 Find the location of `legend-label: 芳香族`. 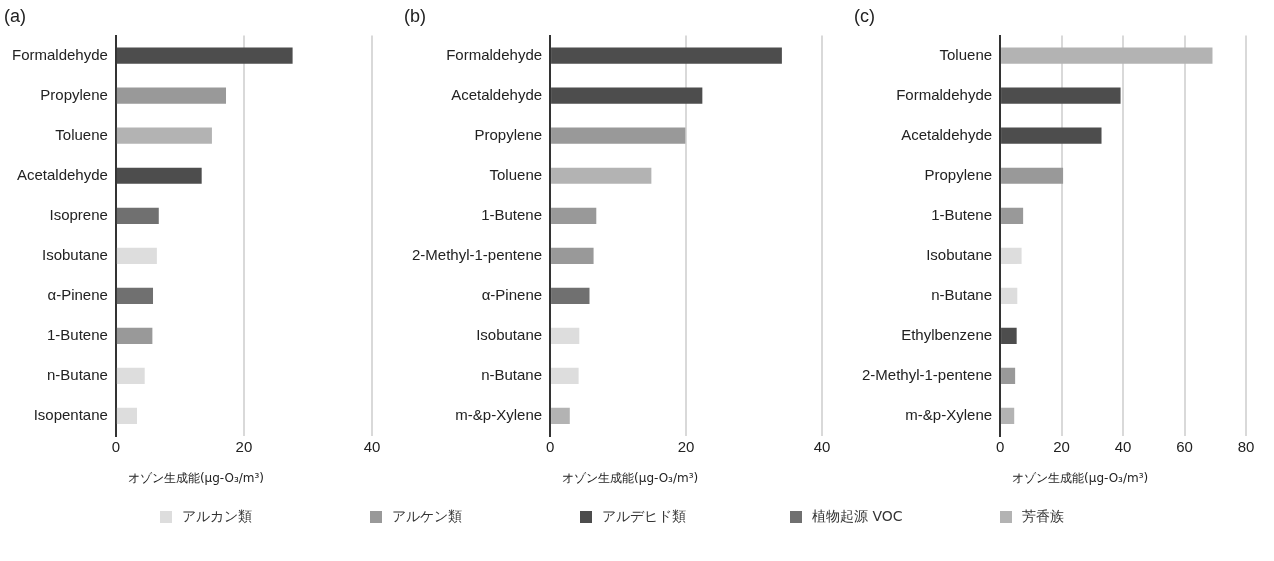

legend-label: 芳香族 is located at coordinates (1043, 517).